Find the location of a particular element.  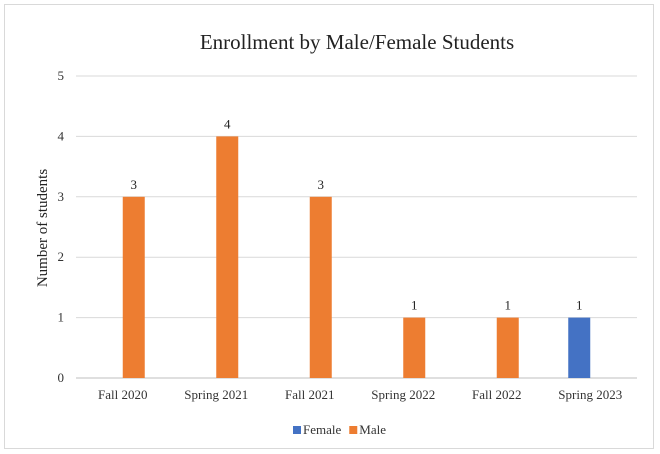

y-tick-label: 2 is located at coordinates (61, 256).